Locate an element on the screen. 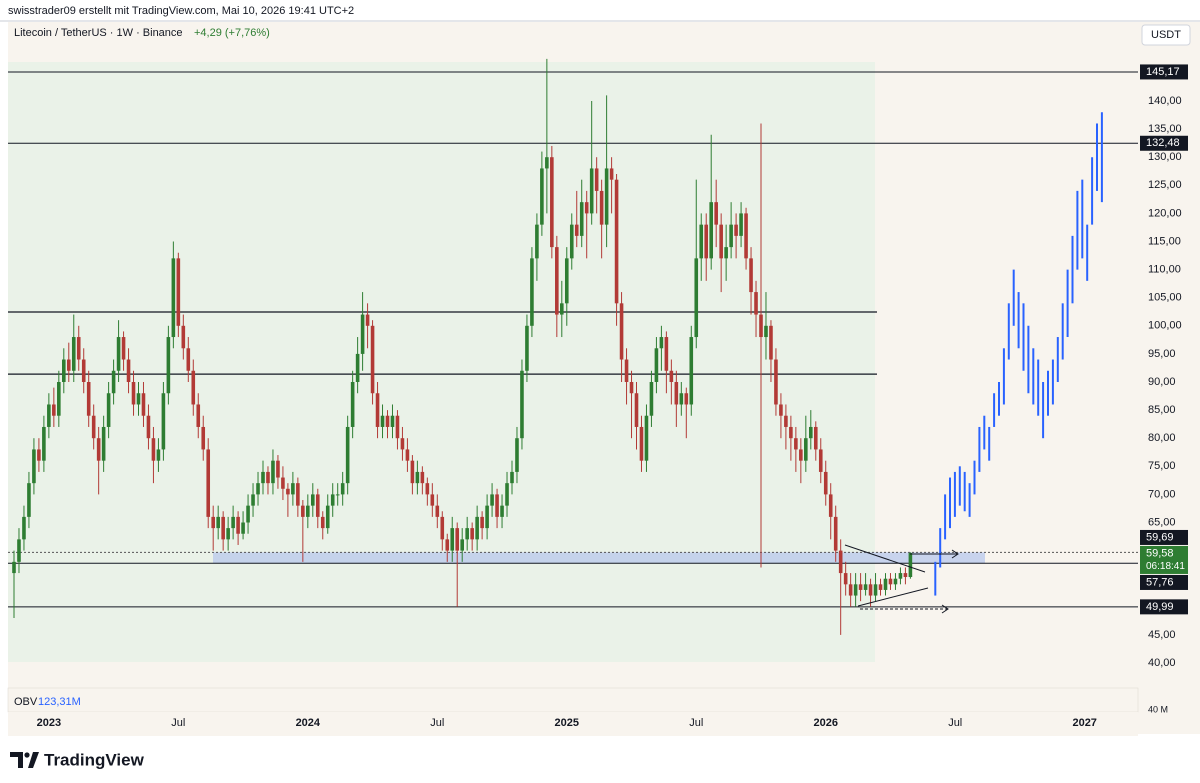 This screenshot has width=1200, height=783. currency-button is located at coordinates (1166, 35).